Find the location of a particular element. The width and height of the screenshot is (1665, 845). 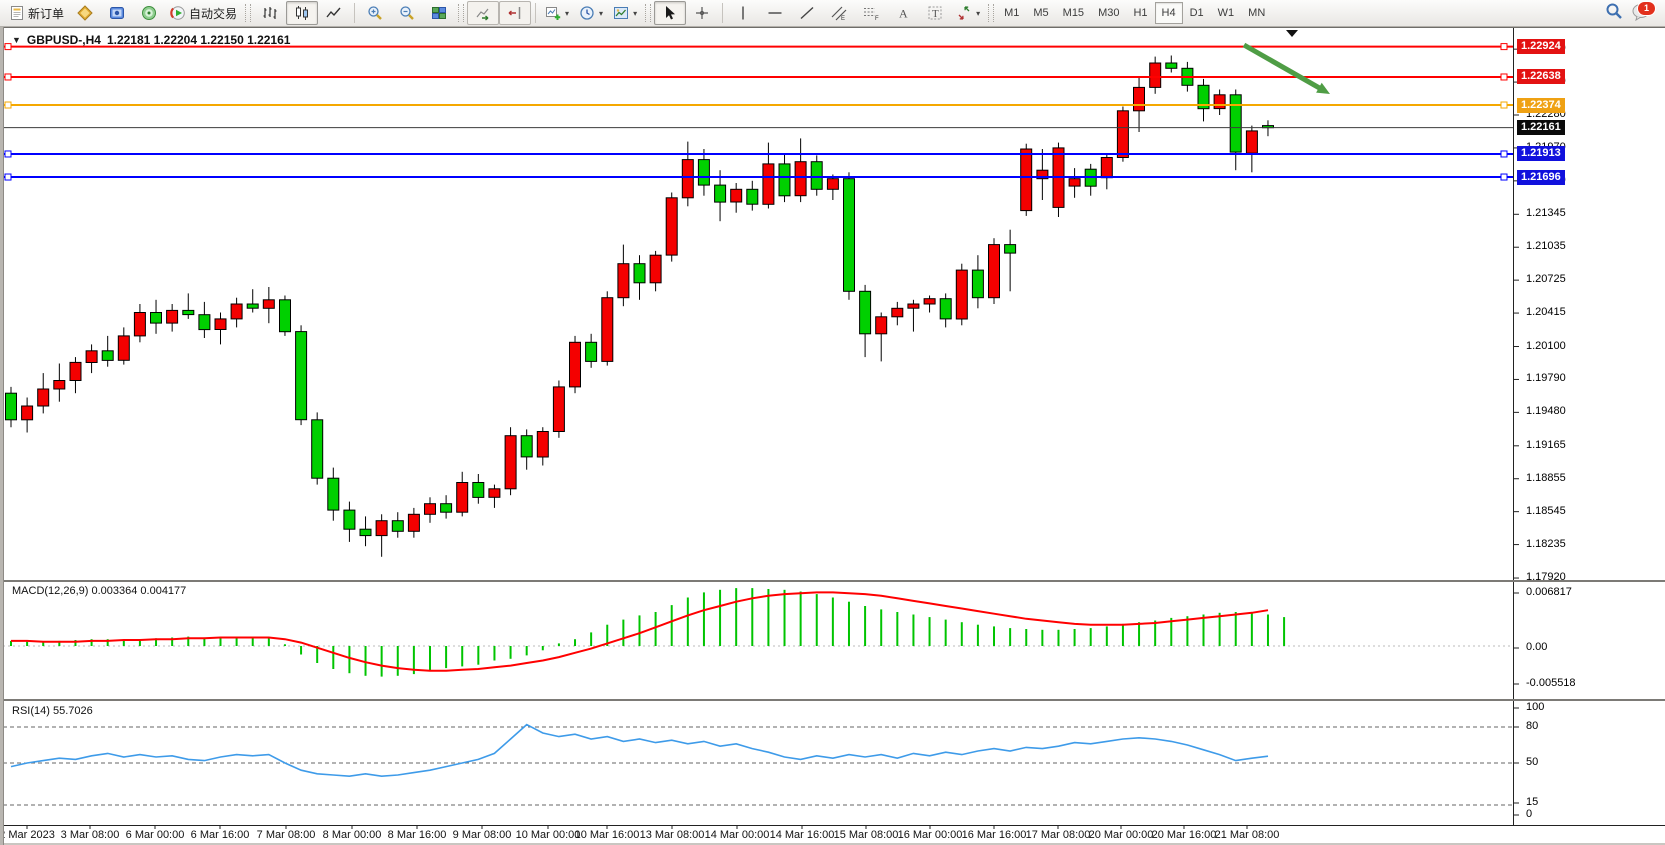

market-watch-button is located at coordinates (85, 13).